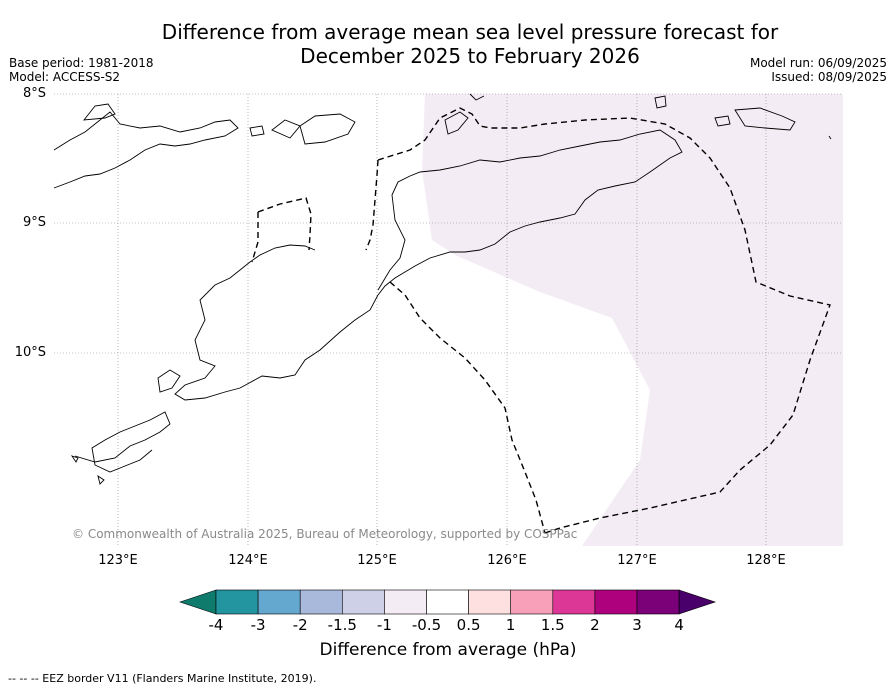 The width and height of the screenshot is (896, 690). I want to click on colorbar-tick: 4, so click(679, 625).